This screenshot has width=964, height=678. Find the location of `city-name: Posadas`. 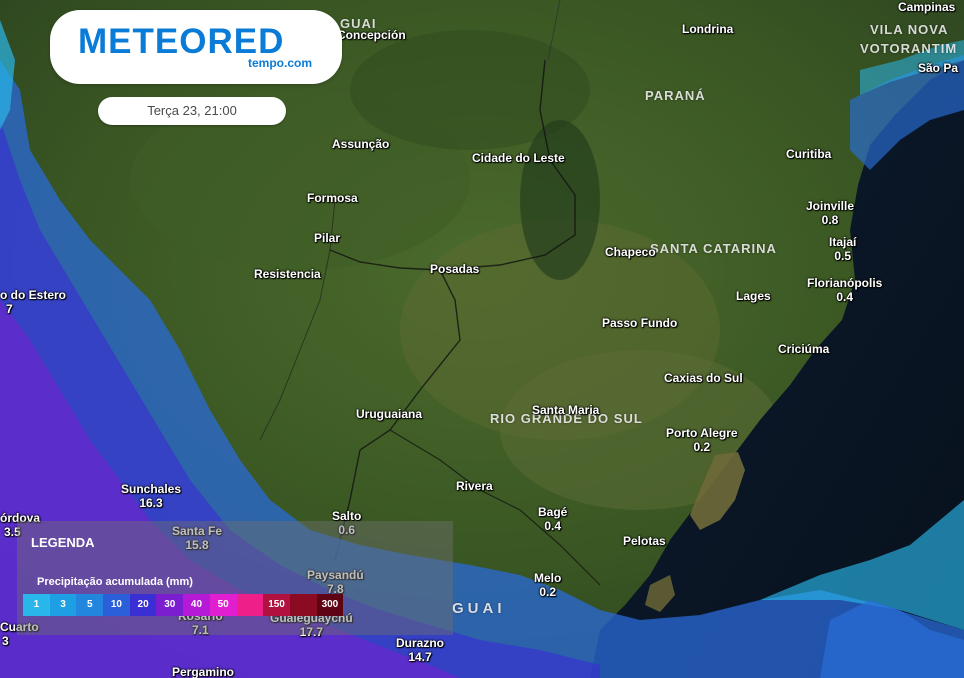

city-name: Posadas is located at coordinates (455, 269).